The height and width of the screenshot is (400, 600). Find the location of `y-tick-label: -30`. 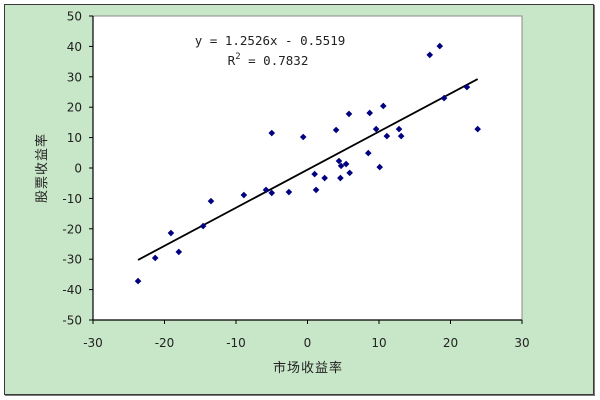

y-tick-label: -30 is located at coordinates (72, 260).